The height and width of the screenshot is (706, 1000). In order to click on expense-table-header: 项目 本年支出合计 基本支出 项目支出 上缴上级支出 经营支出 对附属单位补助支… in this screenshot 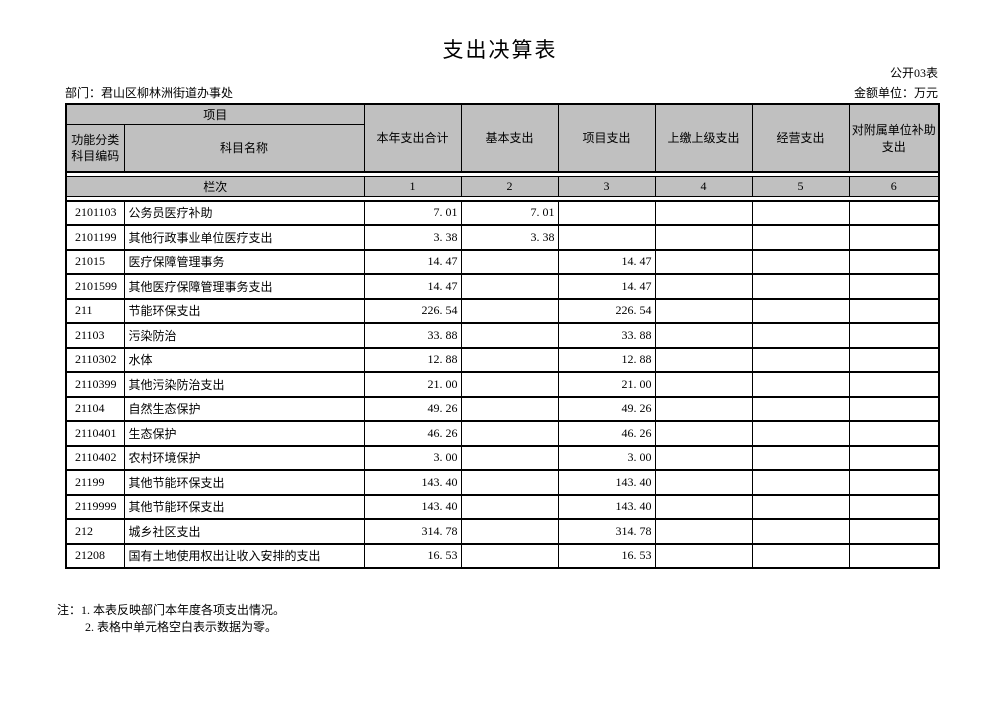, I will do `click(502, 152)`.